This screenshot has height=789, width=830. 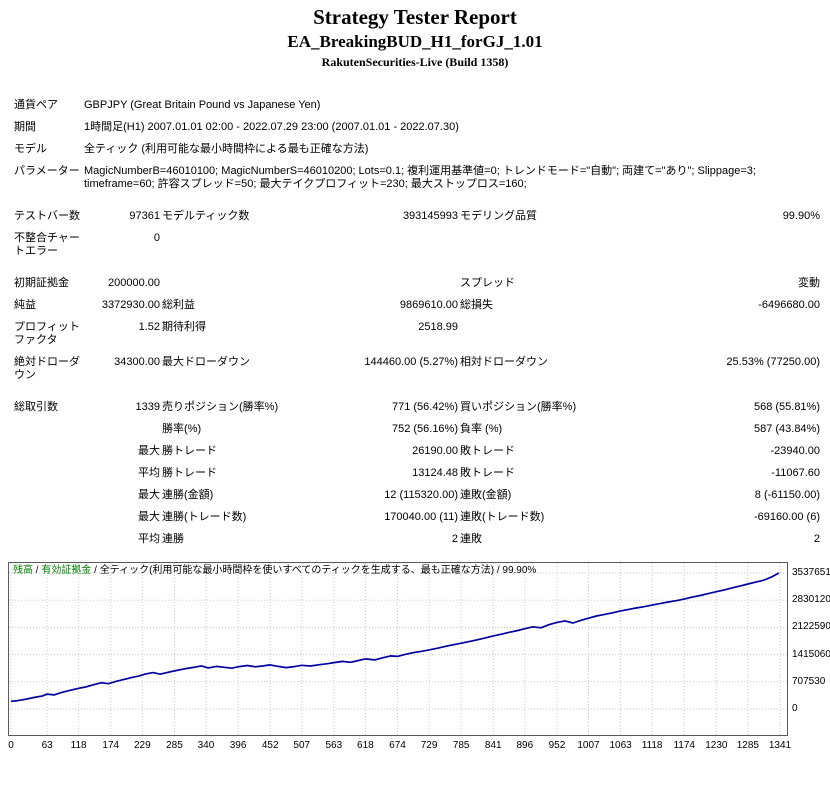 I want to click on x-axis-label: 0, so click(x=11, y=745).